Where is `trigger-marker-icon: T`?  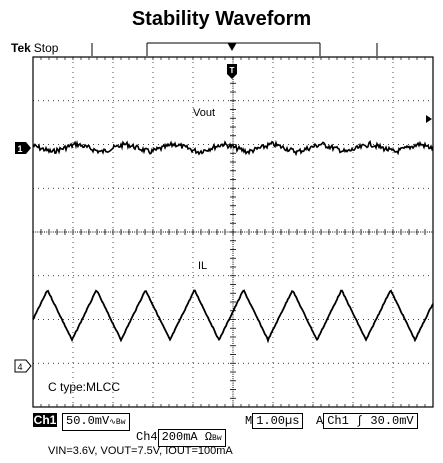 trigger-marker-icon: T is located at coordinates (232, 71).